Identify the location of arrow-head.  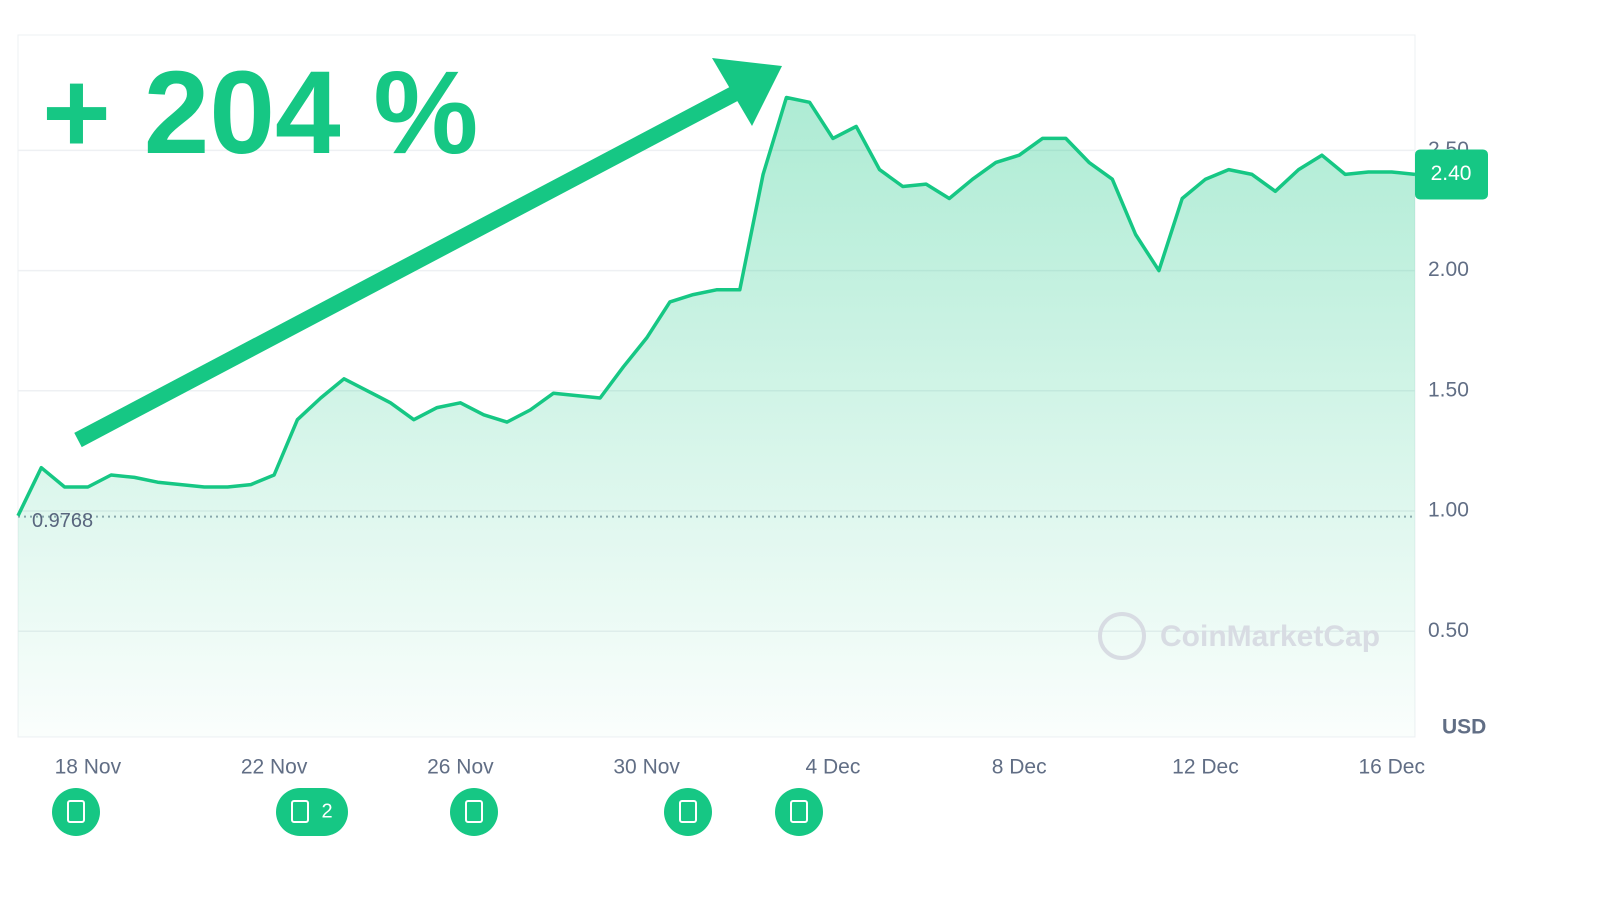
(747, 92).